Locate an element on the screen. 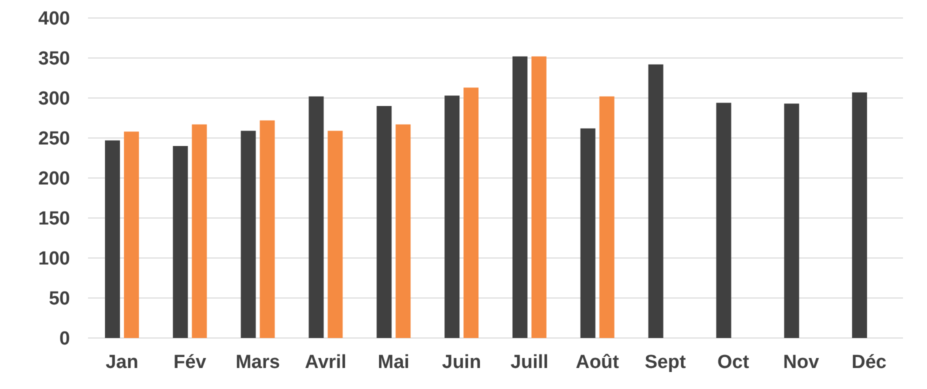 The width and height of the screenshot is (927, 389). y-tick-label: 50 is located at coordinates (59, 299).